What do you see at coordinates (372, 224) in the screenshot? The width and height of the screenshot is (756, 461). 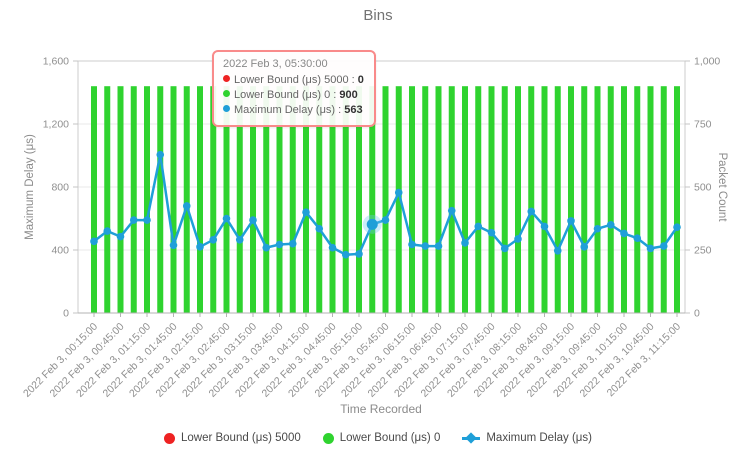 I see `selected-line-point` at bounding box center [372, 224].